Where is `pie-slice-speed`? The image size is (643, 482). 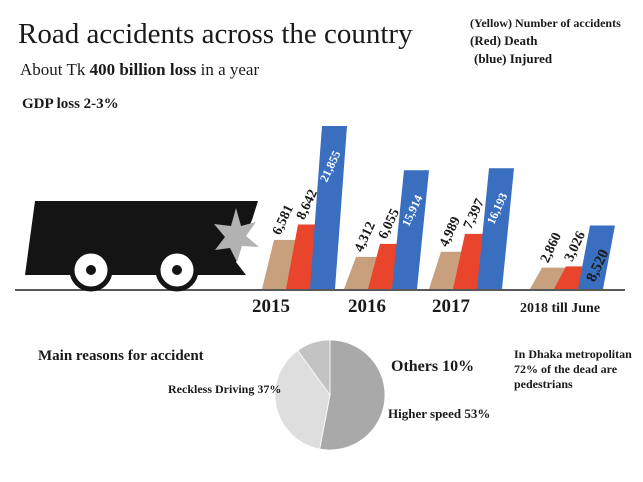
pie-slice-speed is located at coordinates (352, 395).